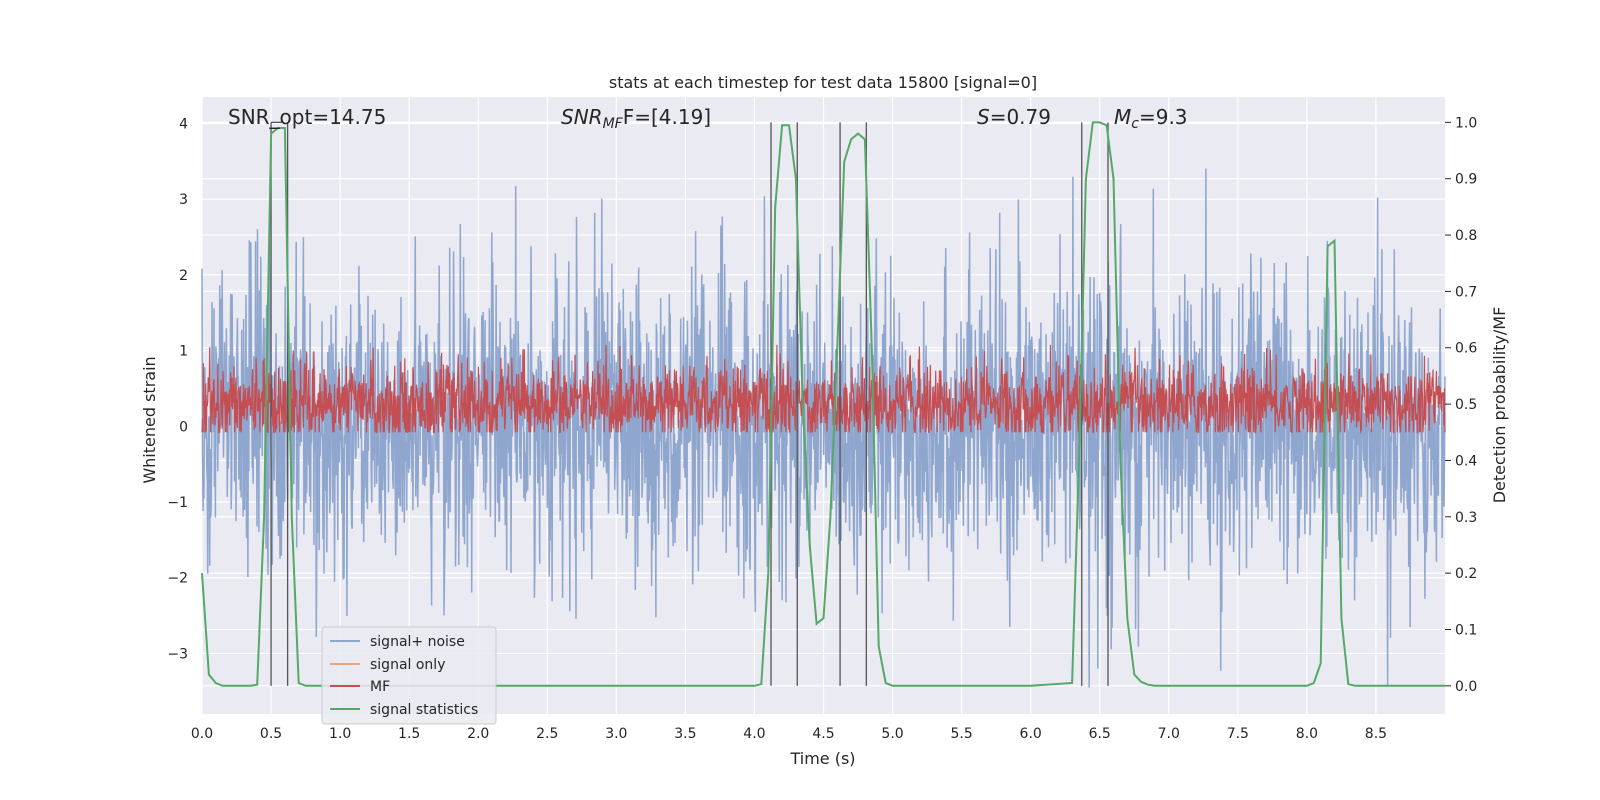 The height and width of the screenshot is (800, 1600). Describe the element at coordinates (271, 734) in the screenshot. I see `x-tick-label: 0.5` at that location.